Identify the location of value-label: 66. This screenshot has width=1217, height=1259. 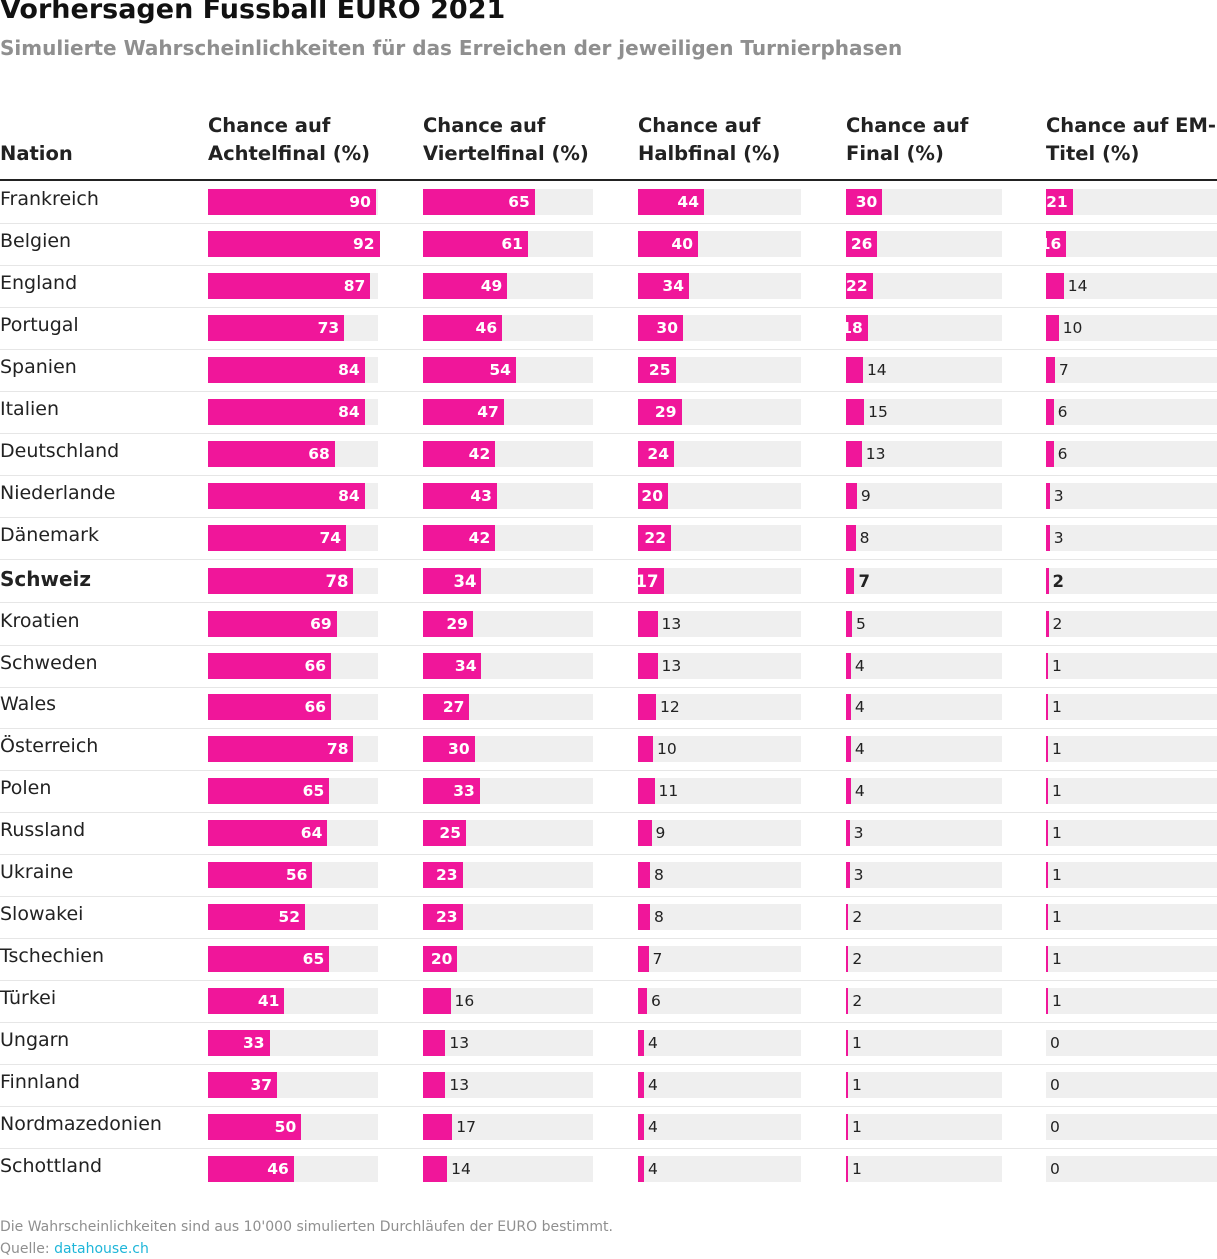
(315, 707).